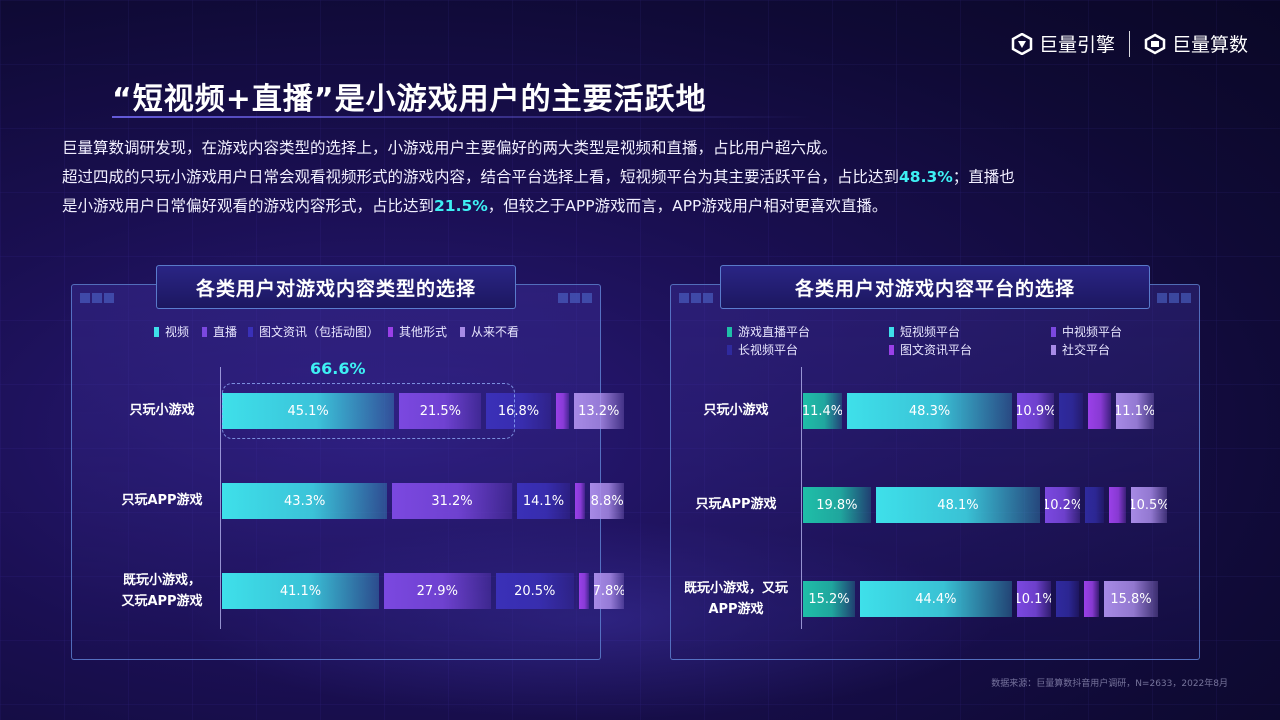  Describe the element at coordinates (319, 332) in the screenshot. I see `legend-label: 图文资讯（包括动图）` at that location.